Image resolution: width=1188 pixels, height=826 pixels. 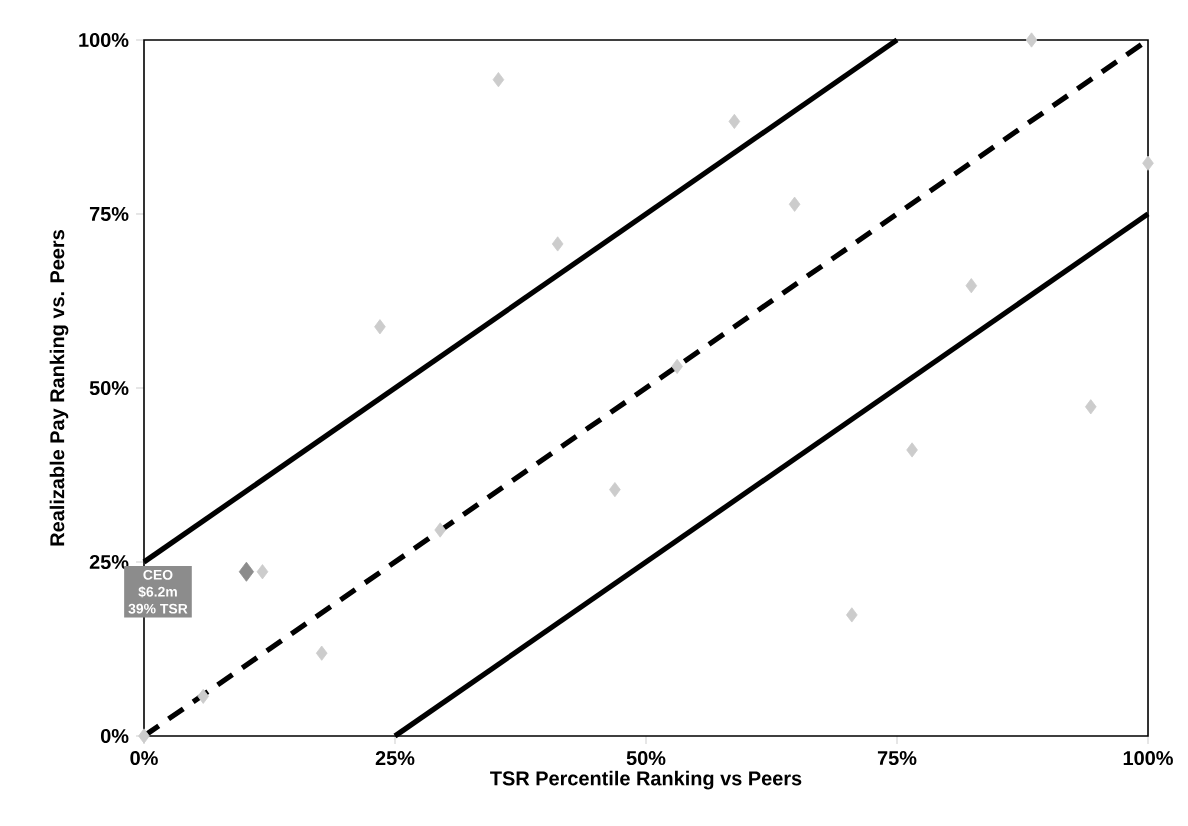 What do you see at coordinates (109, 388) in the screenshot?
I see `y-tick-label: 50%` at bounding box center [109, 388].